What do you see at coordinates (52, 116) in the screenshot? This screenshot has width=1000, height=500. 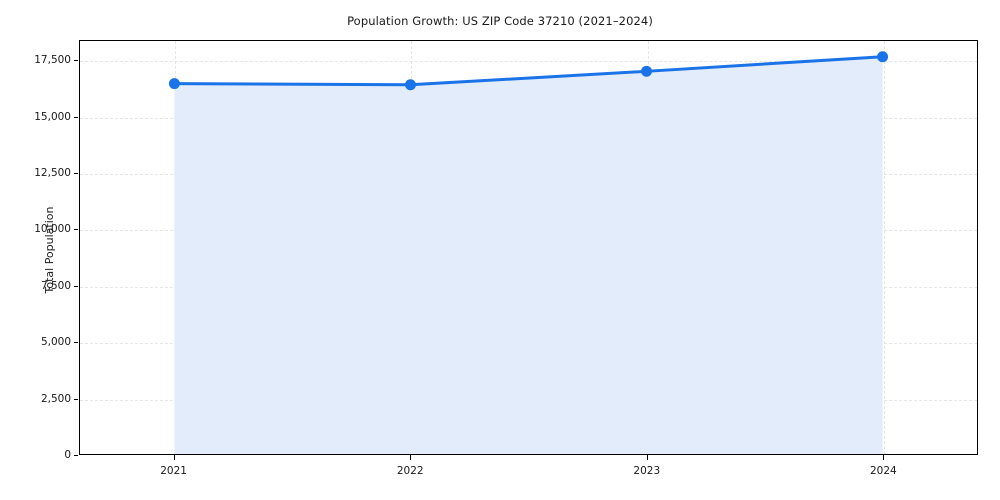 I see `y-axis-tick-label: 15,000` at bounding box center [52, 116].